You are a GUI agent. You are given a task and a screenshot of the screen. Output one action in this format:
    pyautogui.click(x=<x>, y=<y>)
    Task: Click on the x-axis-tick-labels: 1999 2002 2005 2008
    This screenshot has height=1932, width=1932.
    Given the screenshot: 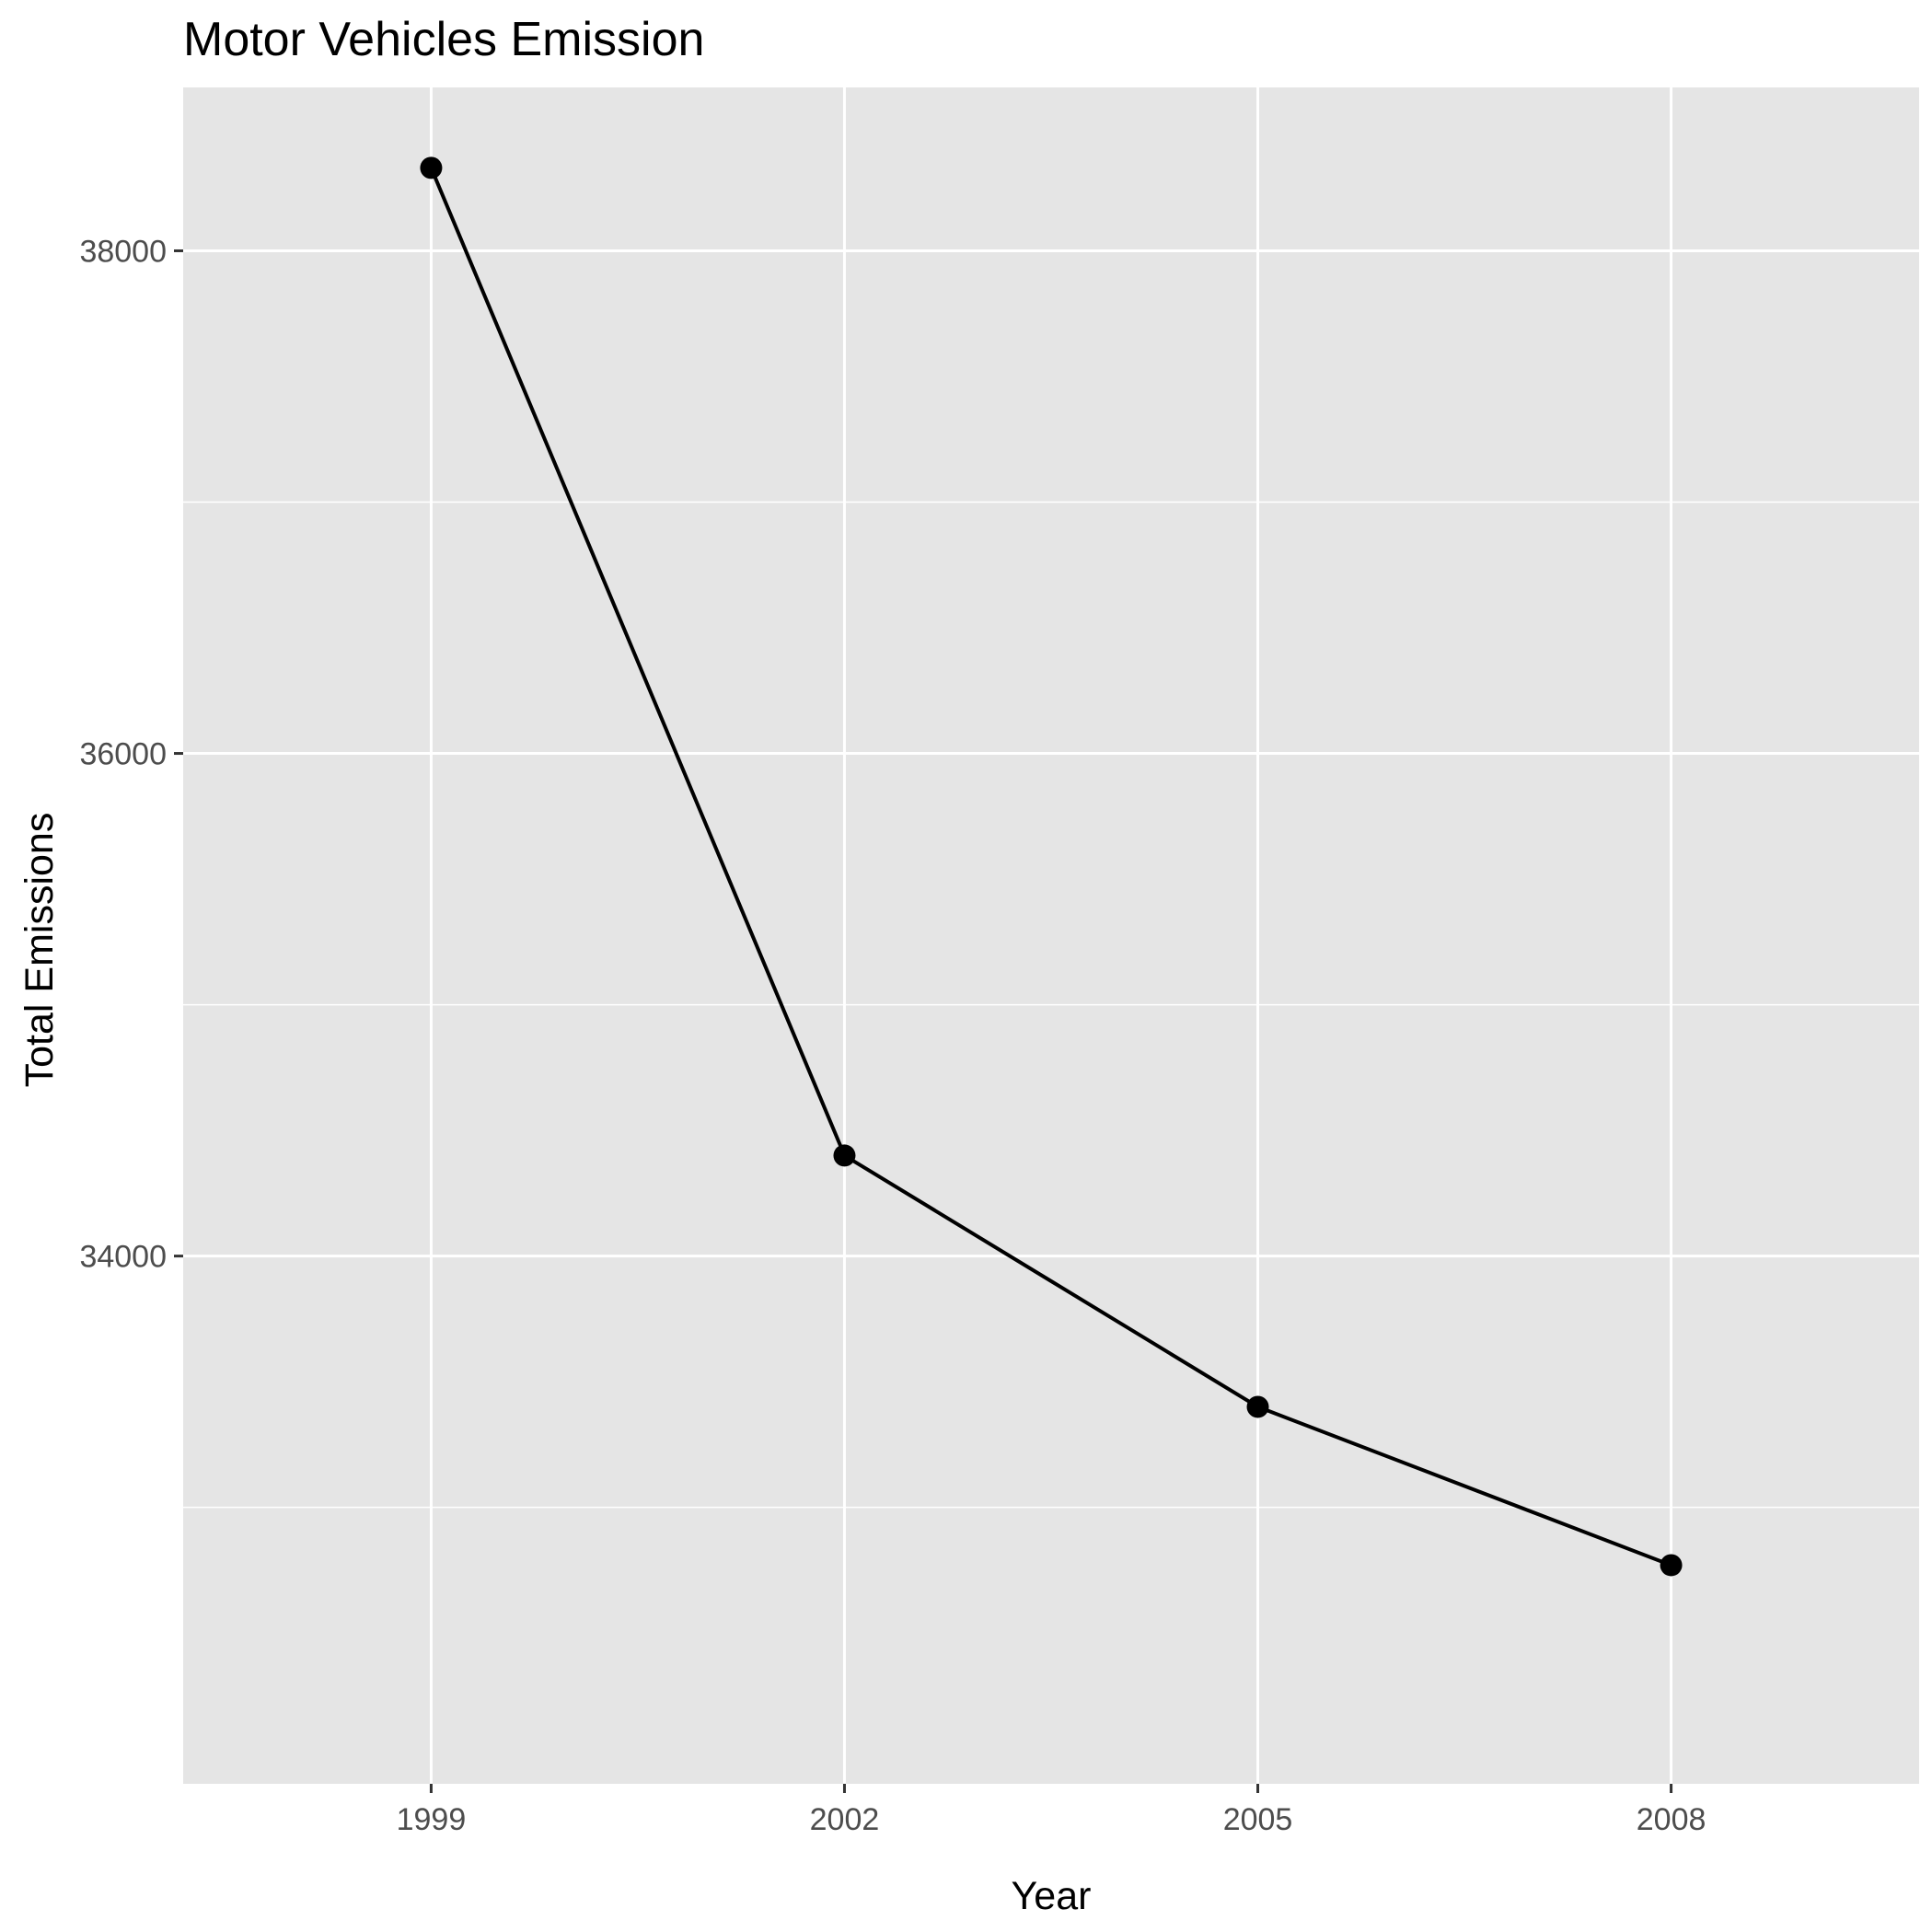 What is the action you would take?
    pyautogui.click(x=1051, y=1820)
    